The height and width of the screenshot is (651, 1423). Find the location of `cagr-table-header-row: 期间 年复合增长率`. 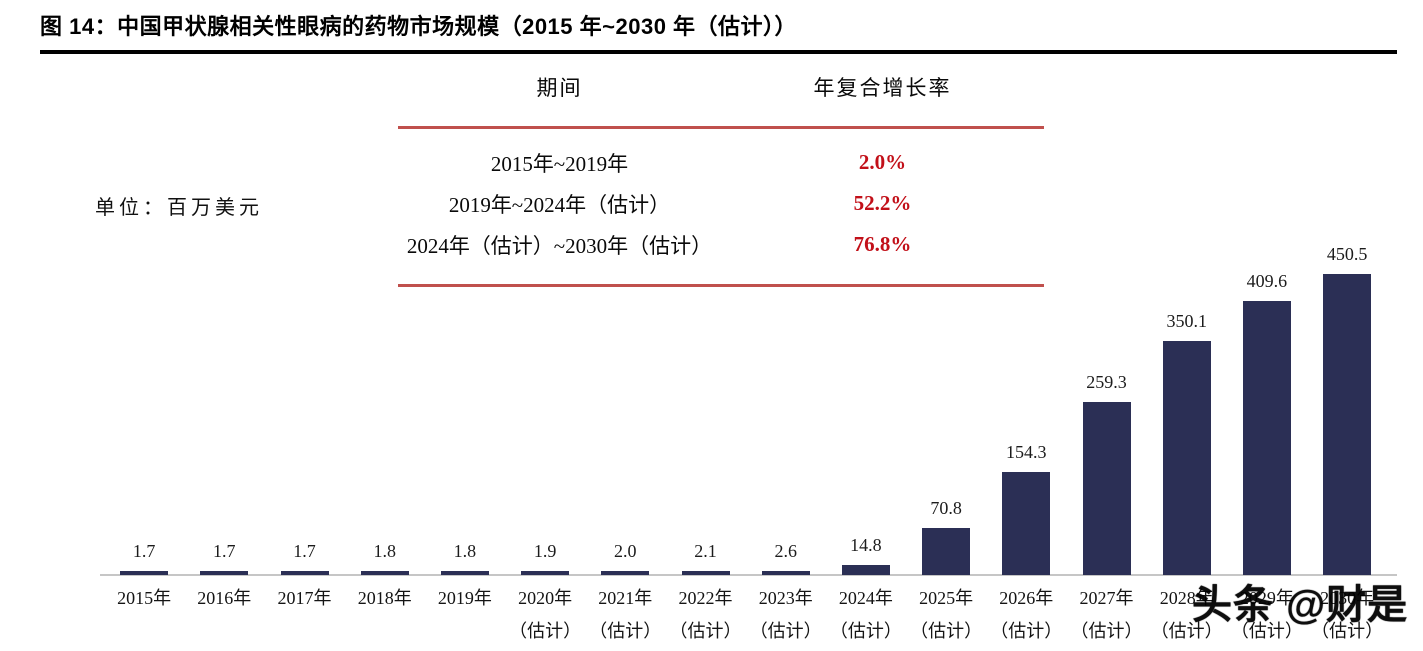

cagr-table-header-row: 期间 年复合增长率 is located at coordinates (721, 99).